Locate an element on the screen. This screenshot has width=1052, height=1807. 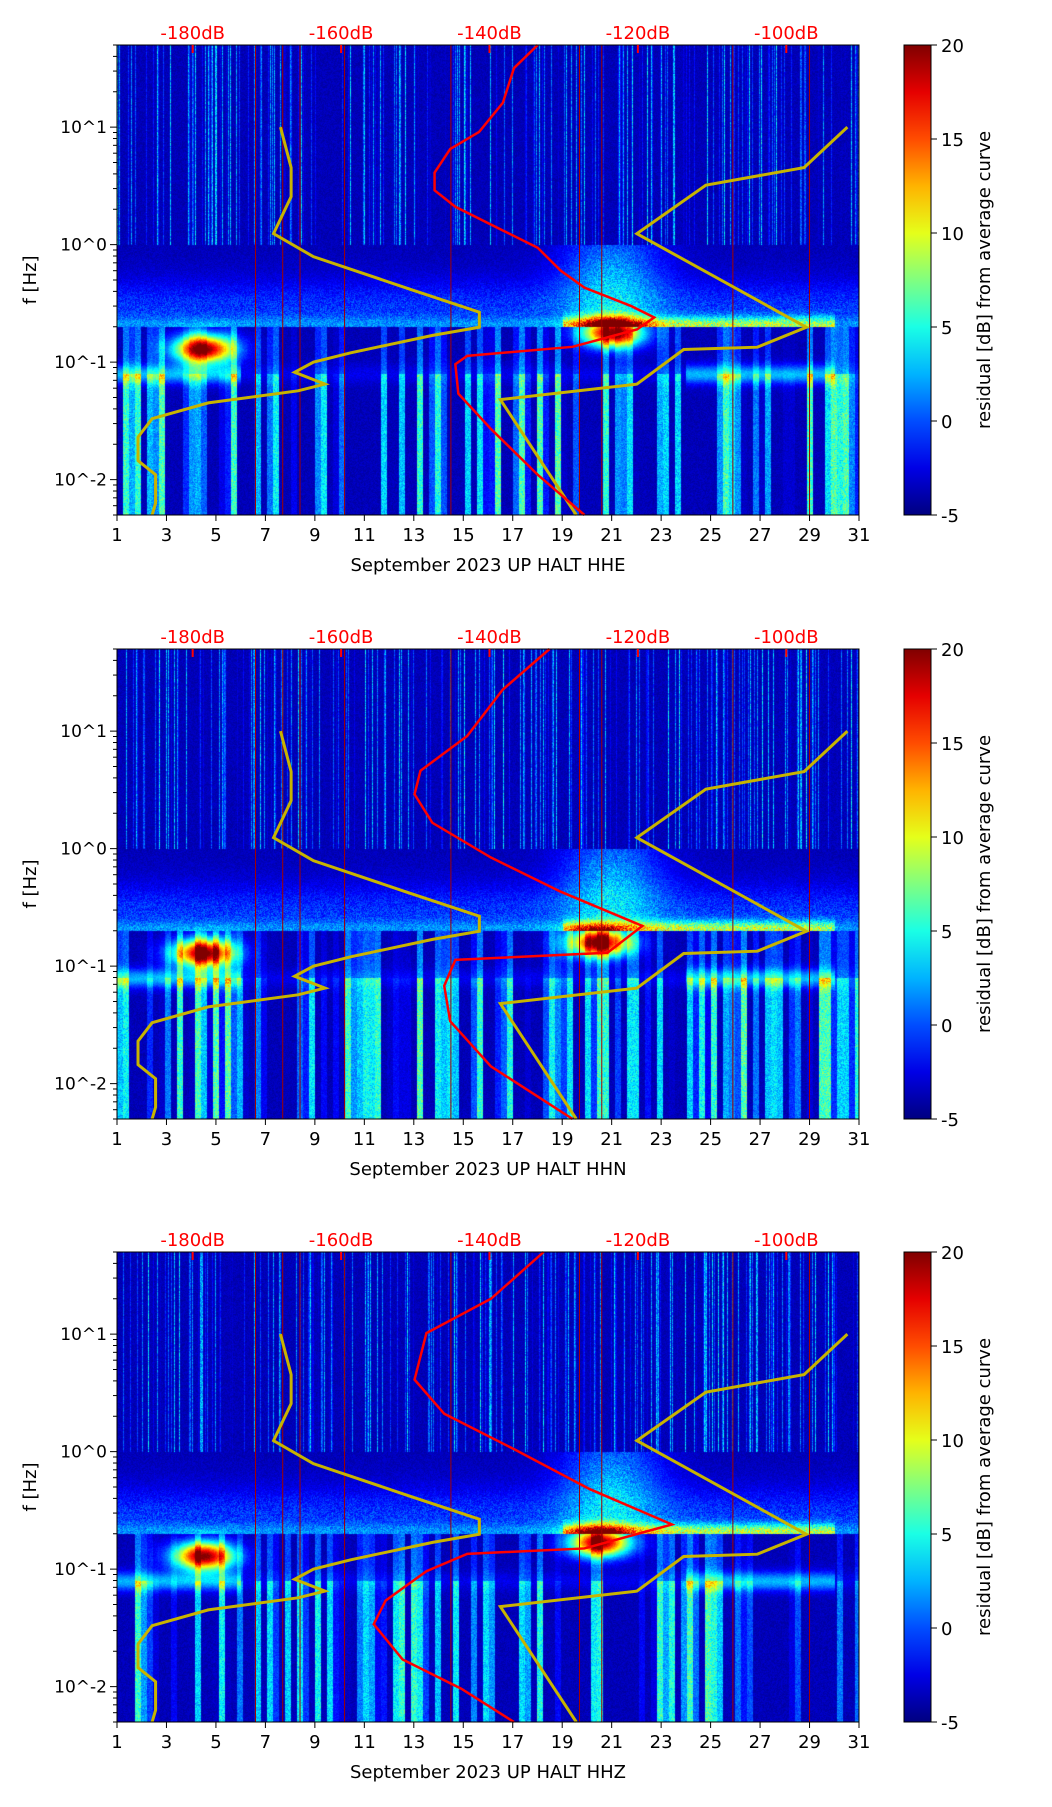
x-tick-label: 23 is located at coordinates (661, 535).